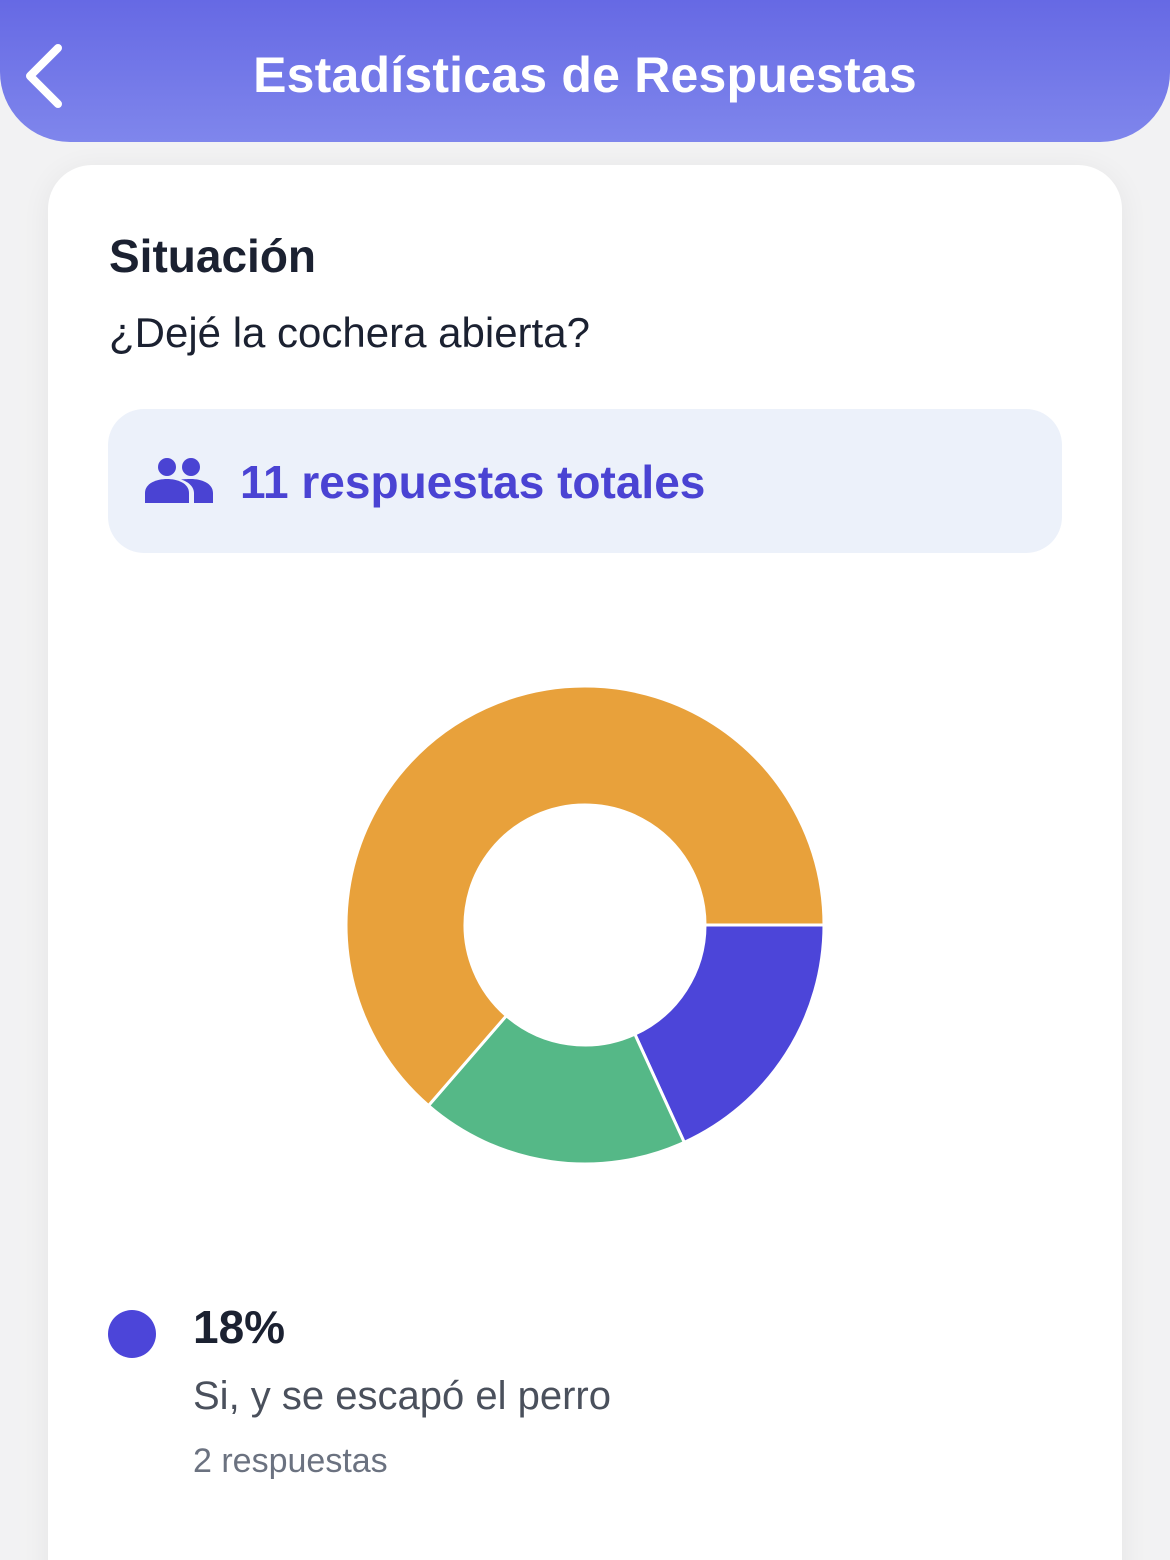 This screenshot has height=1560, width=1170. What do you see at coordinates (585, 75) in the screenshot?
I see `page-title: Estadísticas de Respuestas` at bounding box center [585, 75].